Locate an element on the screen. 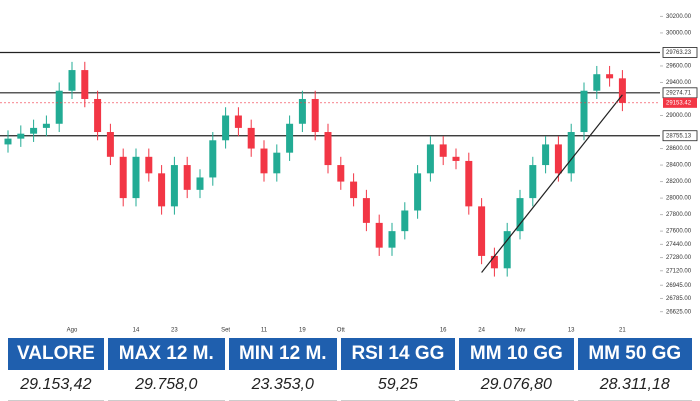 Image resolution: width=700 pixels, height=401 pixels. x-tick-label: 19 is located at coordinates (302, 331).